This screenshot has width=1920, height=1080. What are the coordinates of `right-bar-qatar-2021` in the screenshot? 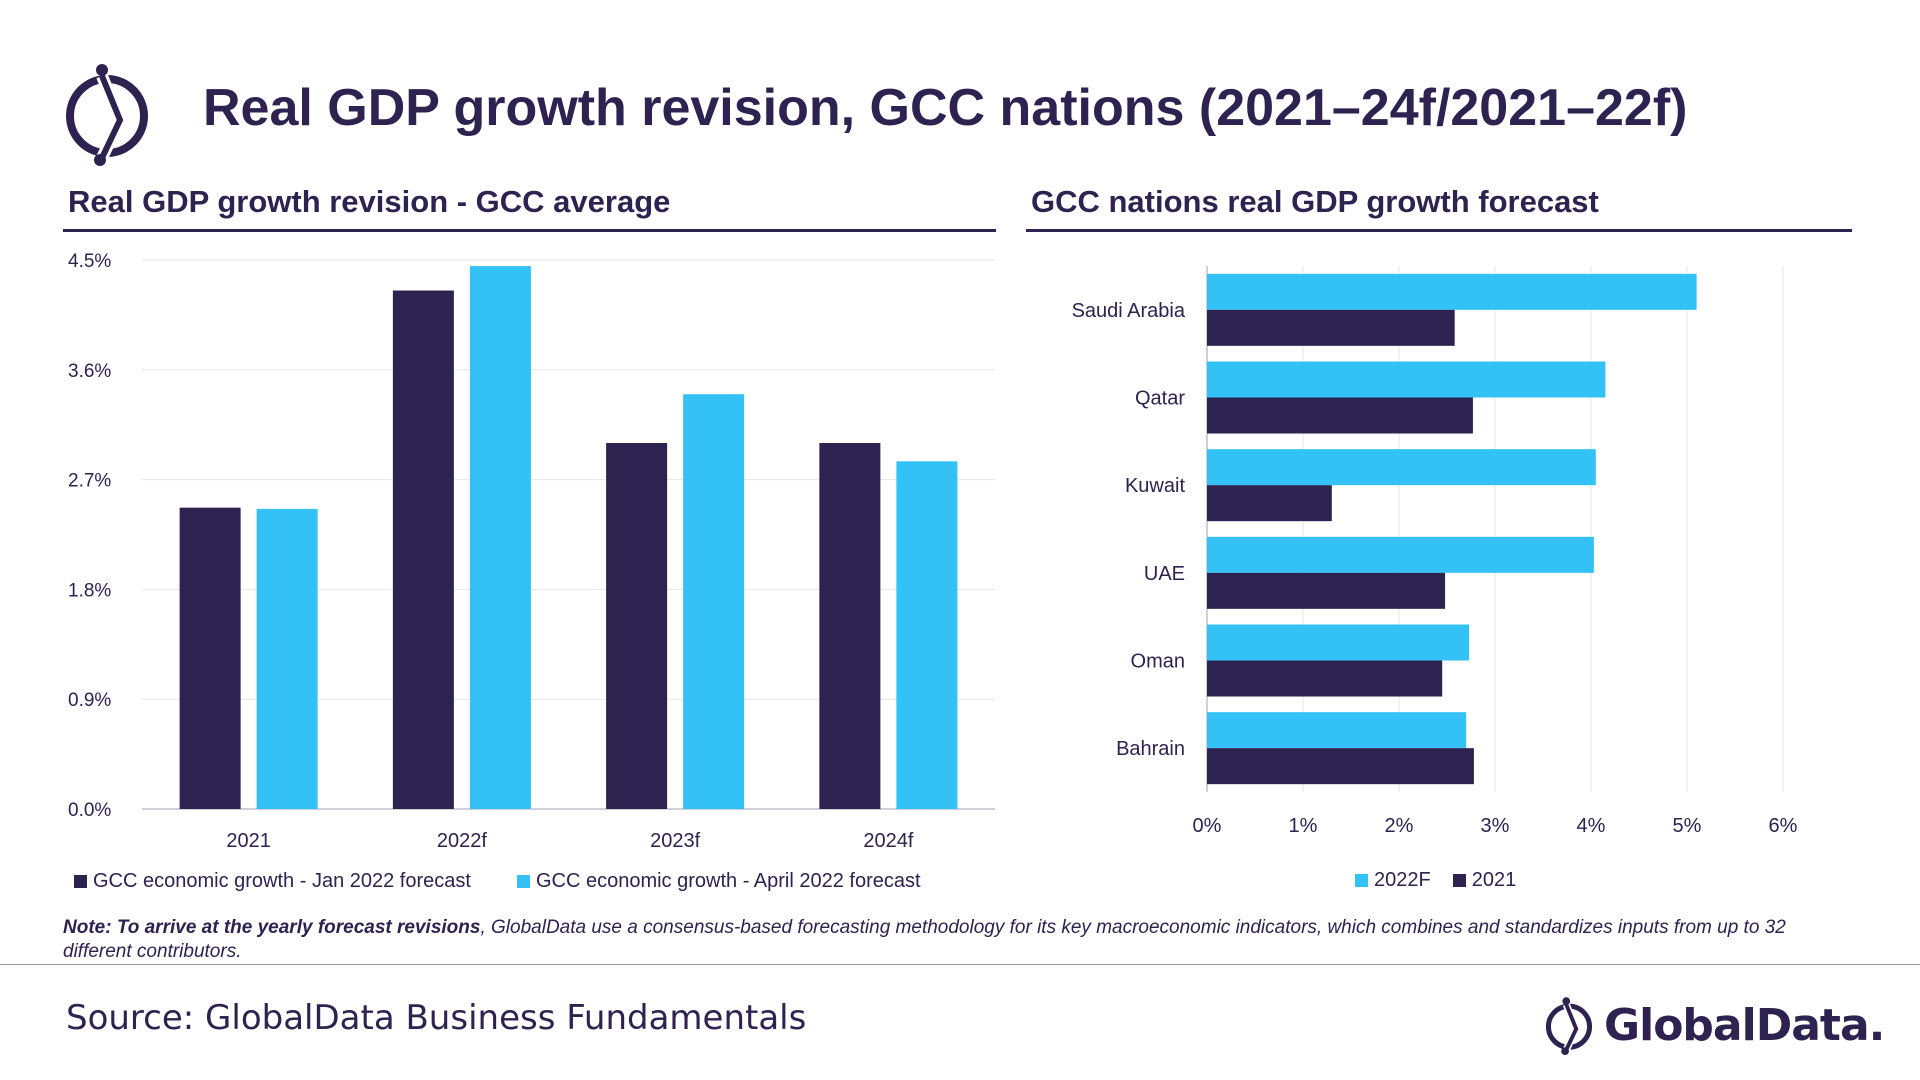 It's located at (1340, 415).